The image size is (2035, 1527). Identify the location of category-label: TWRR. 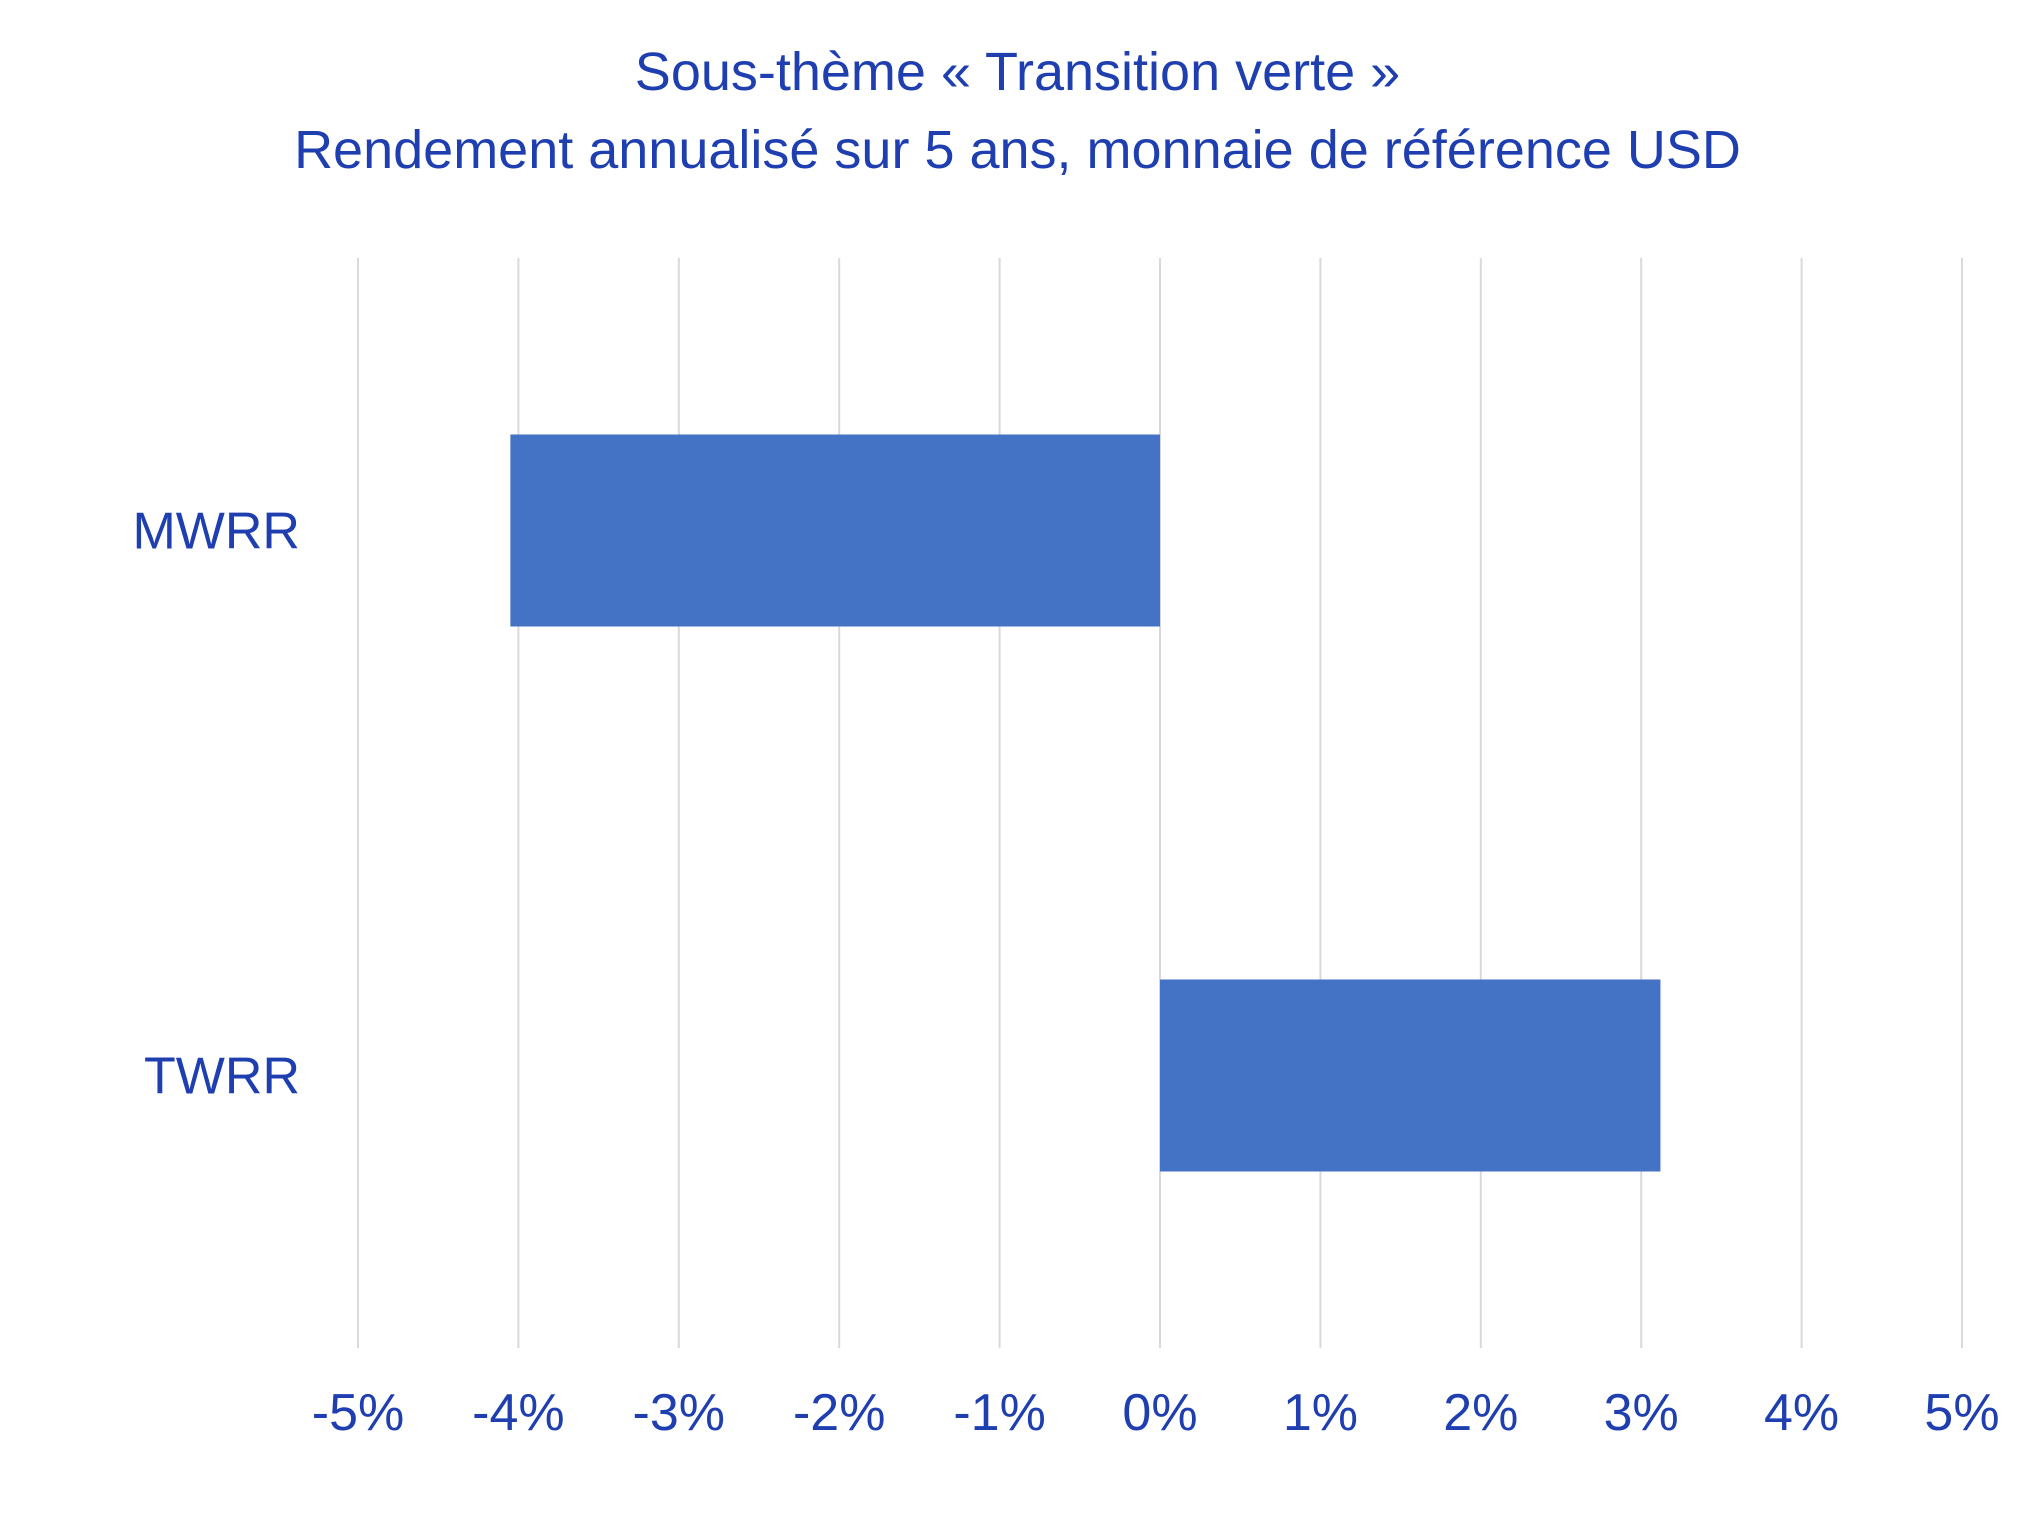
(222, 1077).